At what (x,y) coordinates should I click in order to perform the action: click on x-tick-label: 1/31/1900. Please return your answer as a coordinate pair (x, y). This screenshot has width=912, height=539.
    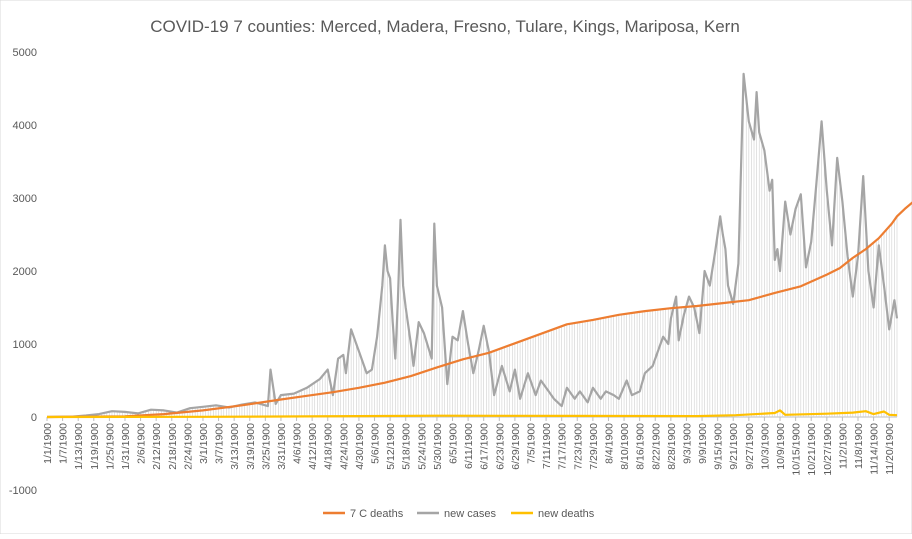
    Looking at the image, I should click on (126, 446).